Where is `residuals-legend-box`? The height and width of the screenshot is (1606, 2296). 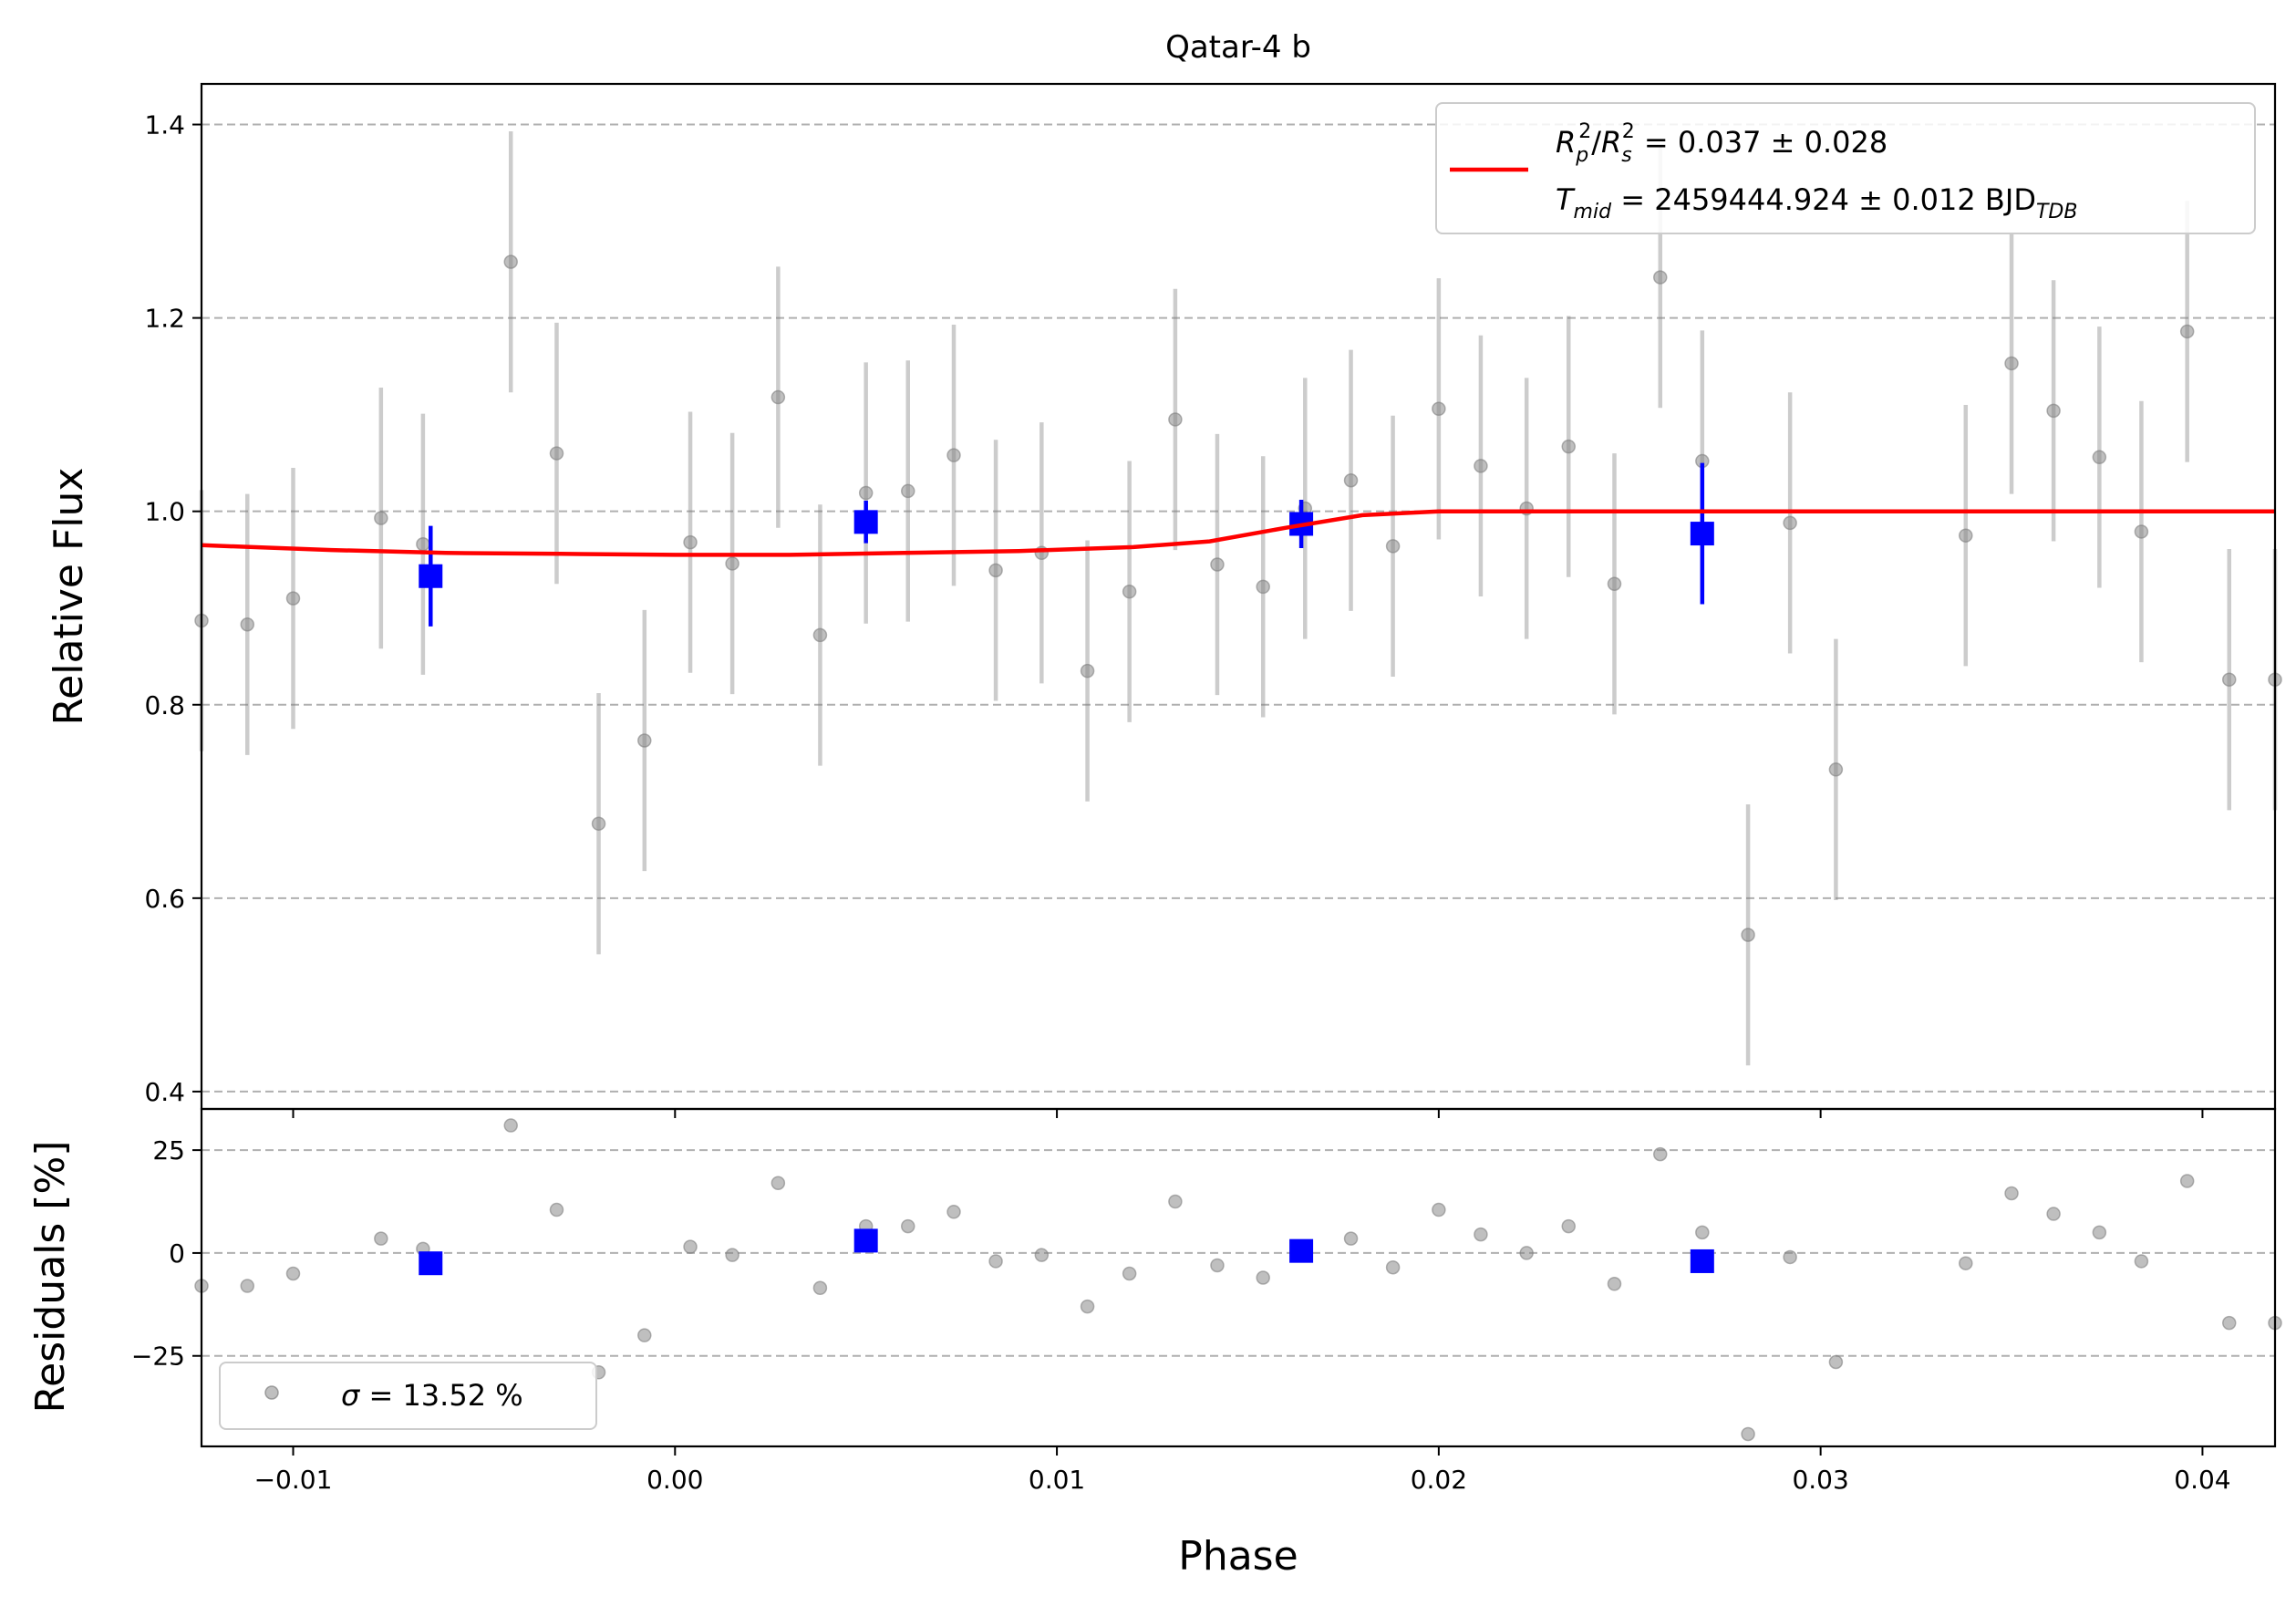
residuals-legend-box is located at coordinates (408, 1396).